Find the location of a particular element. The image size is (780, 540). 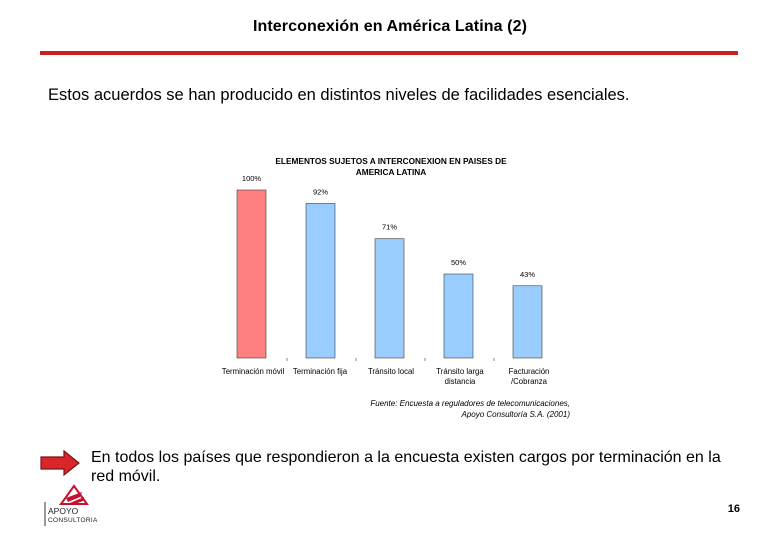

chart-title-line: AMERICA LATINA is located at coordinates (391, 172).